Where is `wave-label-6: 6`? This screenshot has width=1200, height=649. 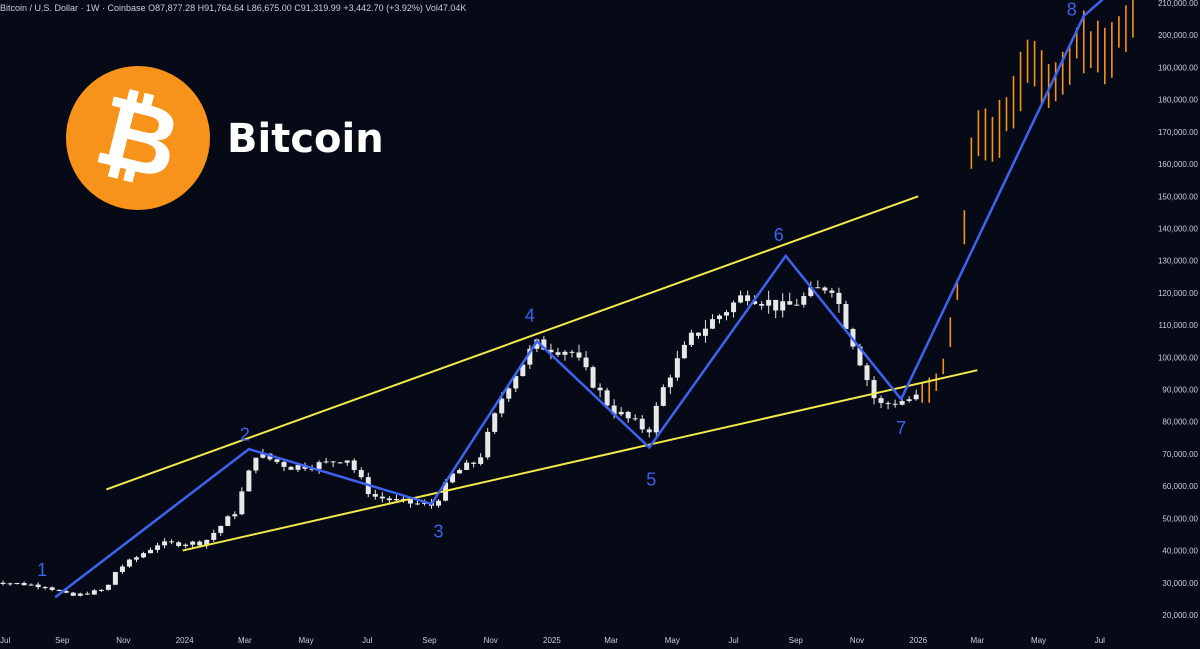 wave-label-6: 6 is located at coordinates (779, 235).